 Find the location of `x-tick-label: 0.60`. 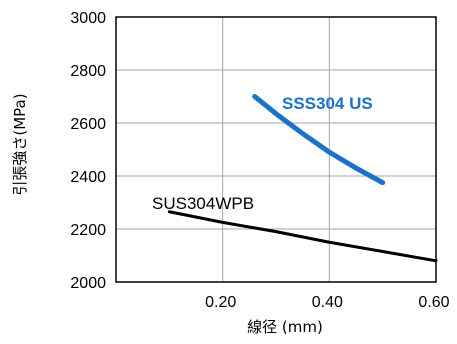

x-tick-label: 0.60 is located at coordinates (433, 302).